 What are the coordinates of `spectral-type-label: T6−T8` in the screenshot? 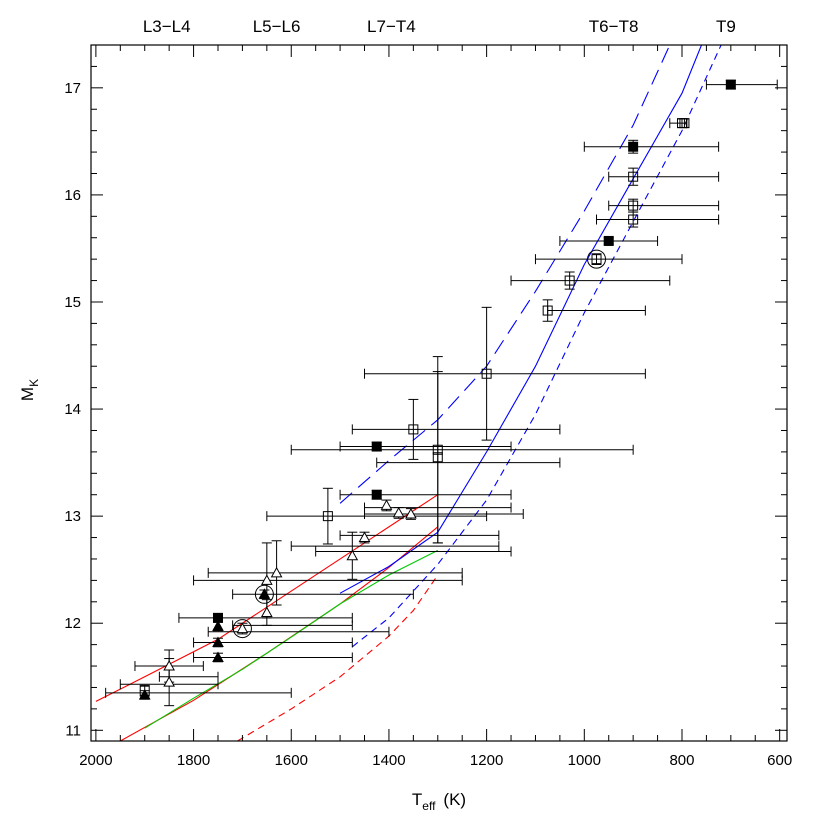 It's located at (614, 26).